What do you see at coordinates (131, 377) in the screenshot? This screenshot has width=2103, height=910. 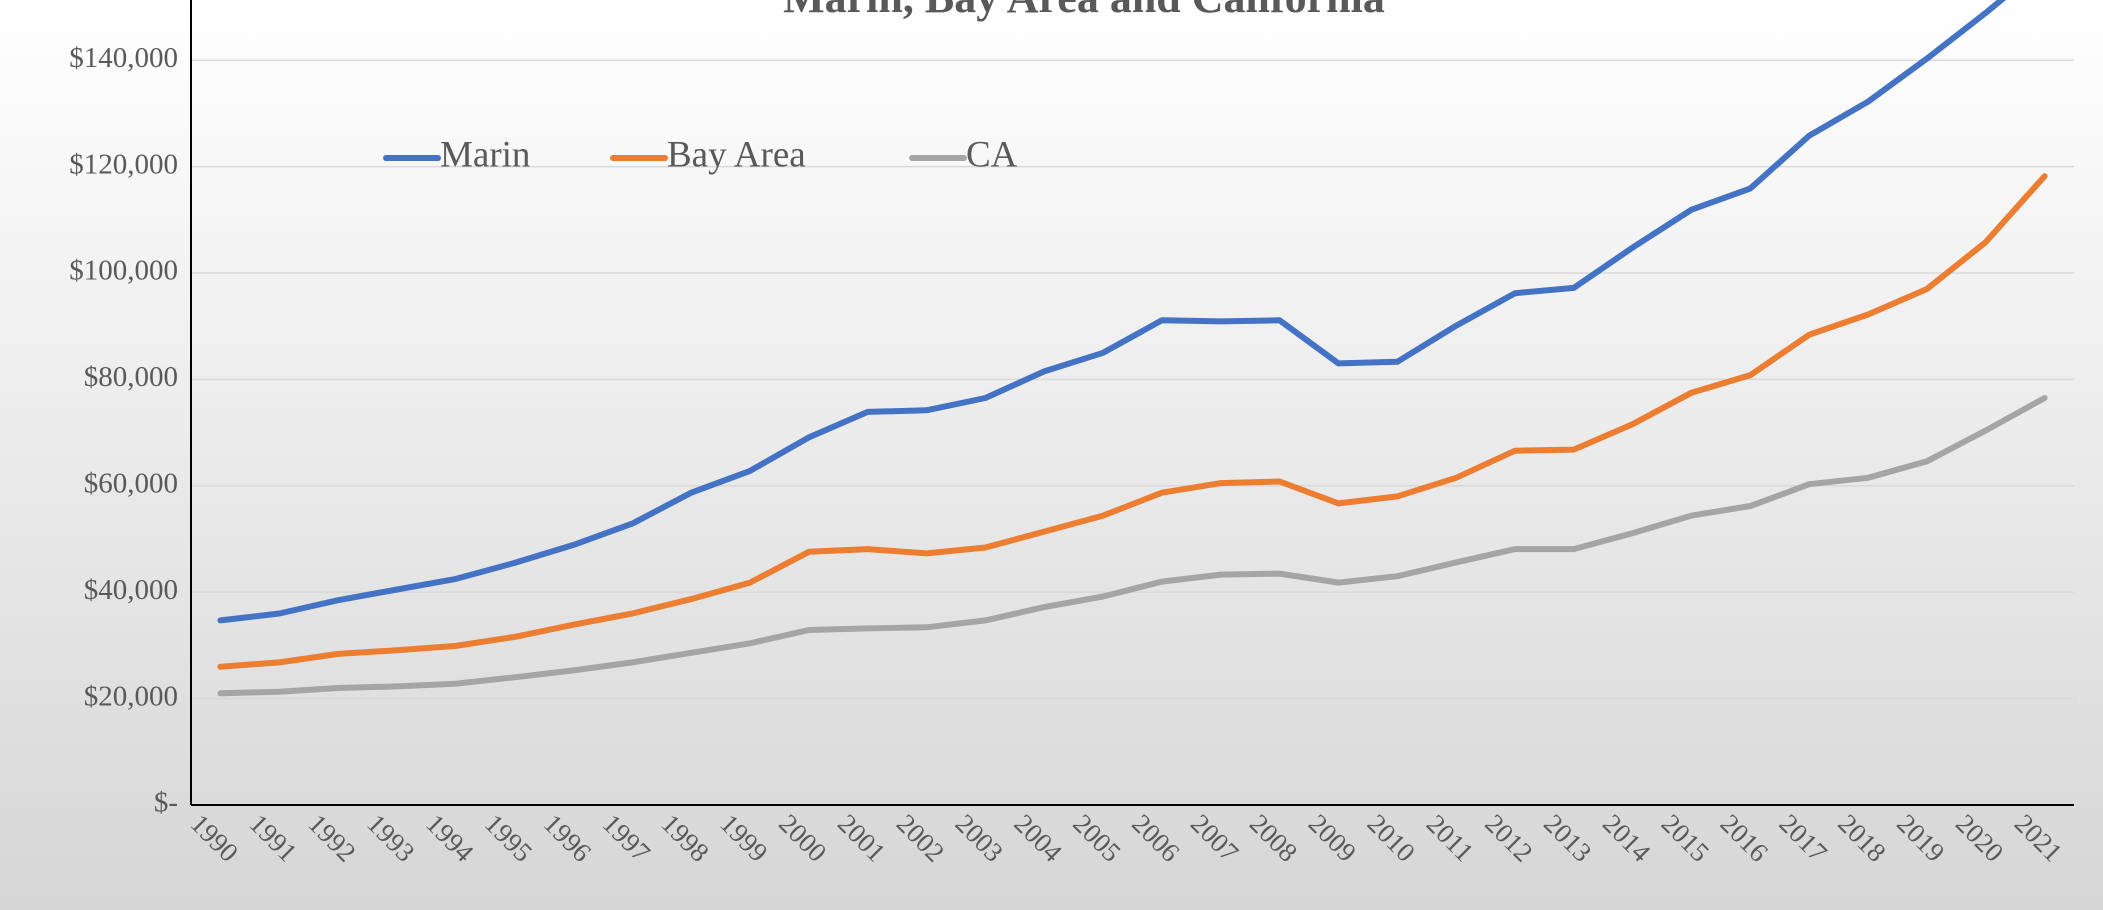 I see `y-tick-label: $80,000` at bounding box center [131, 377].